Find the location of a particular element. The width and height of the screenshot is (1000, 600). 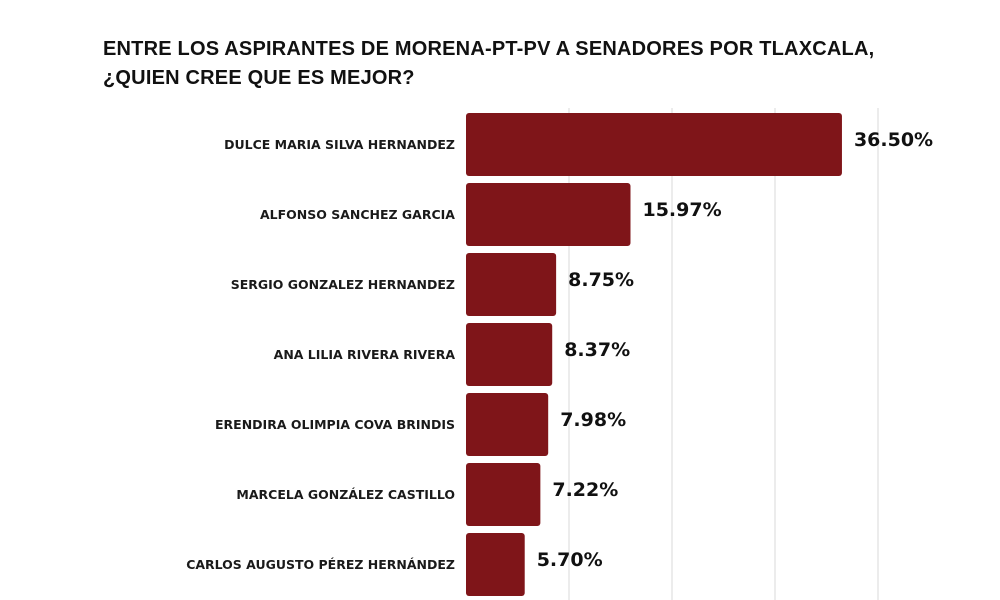

category-label: ANA LILIA RIVERA RIVERA is located at coordinates (365, 354).